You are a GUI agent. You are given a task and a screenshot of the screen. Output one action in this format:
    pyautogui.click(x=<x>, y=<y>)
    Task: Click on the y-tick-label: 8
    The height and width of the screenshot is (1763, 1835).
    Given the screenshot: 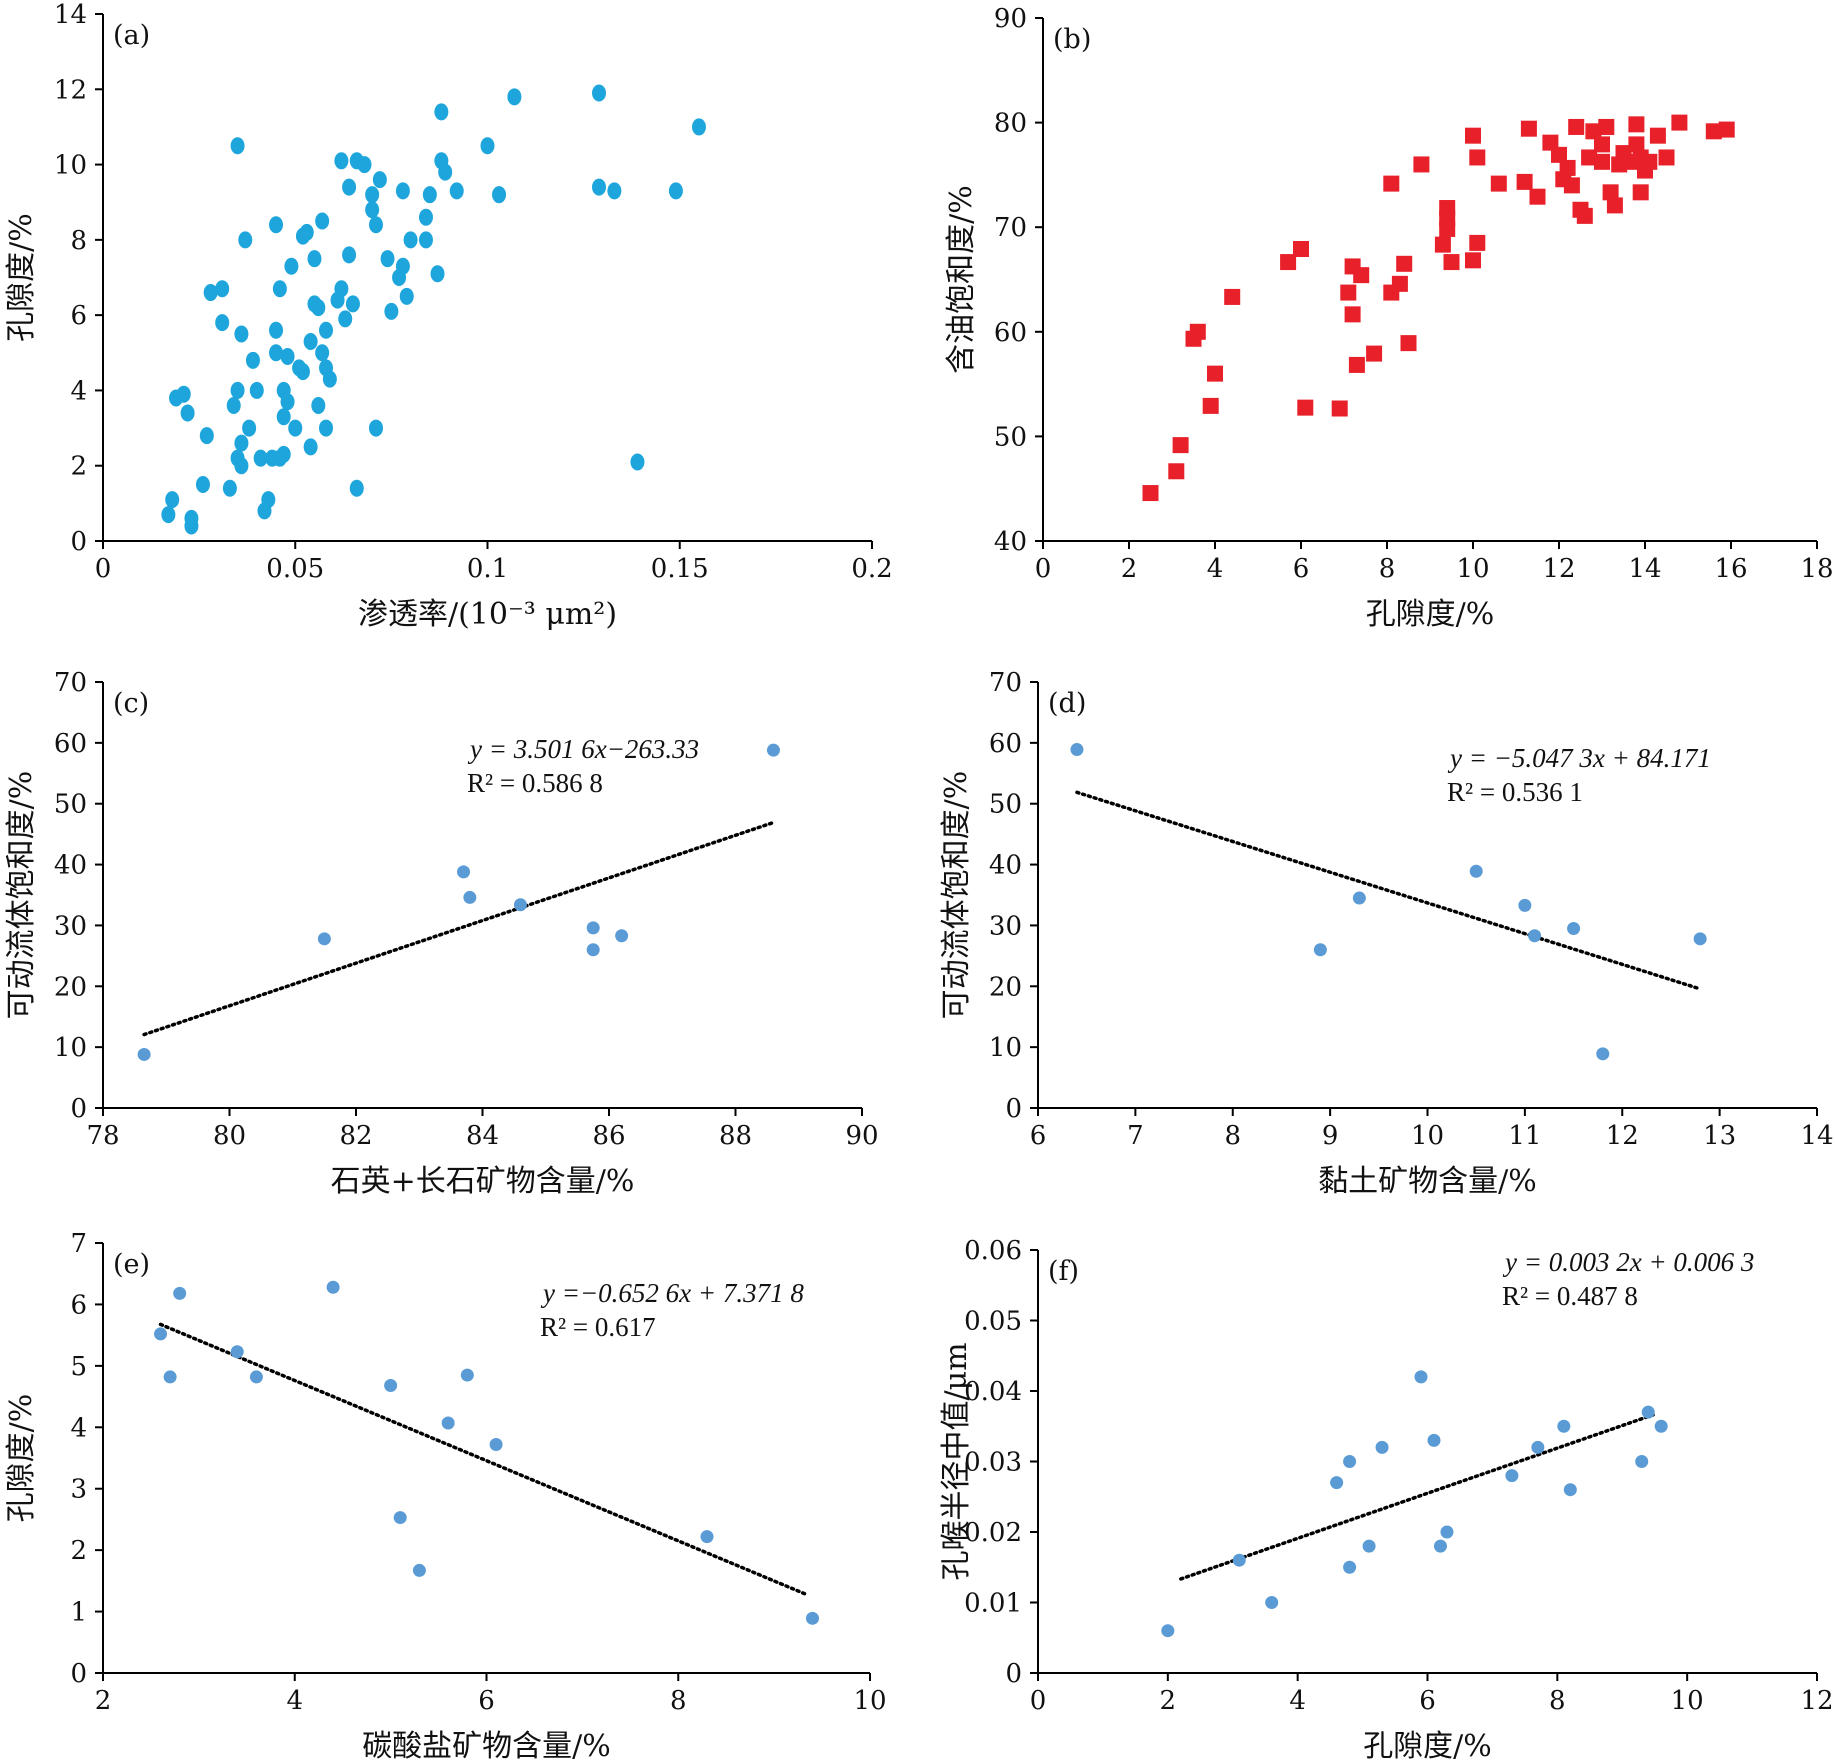 What is the action you would take?
    pyautogui.click(x=78, y=241)
    